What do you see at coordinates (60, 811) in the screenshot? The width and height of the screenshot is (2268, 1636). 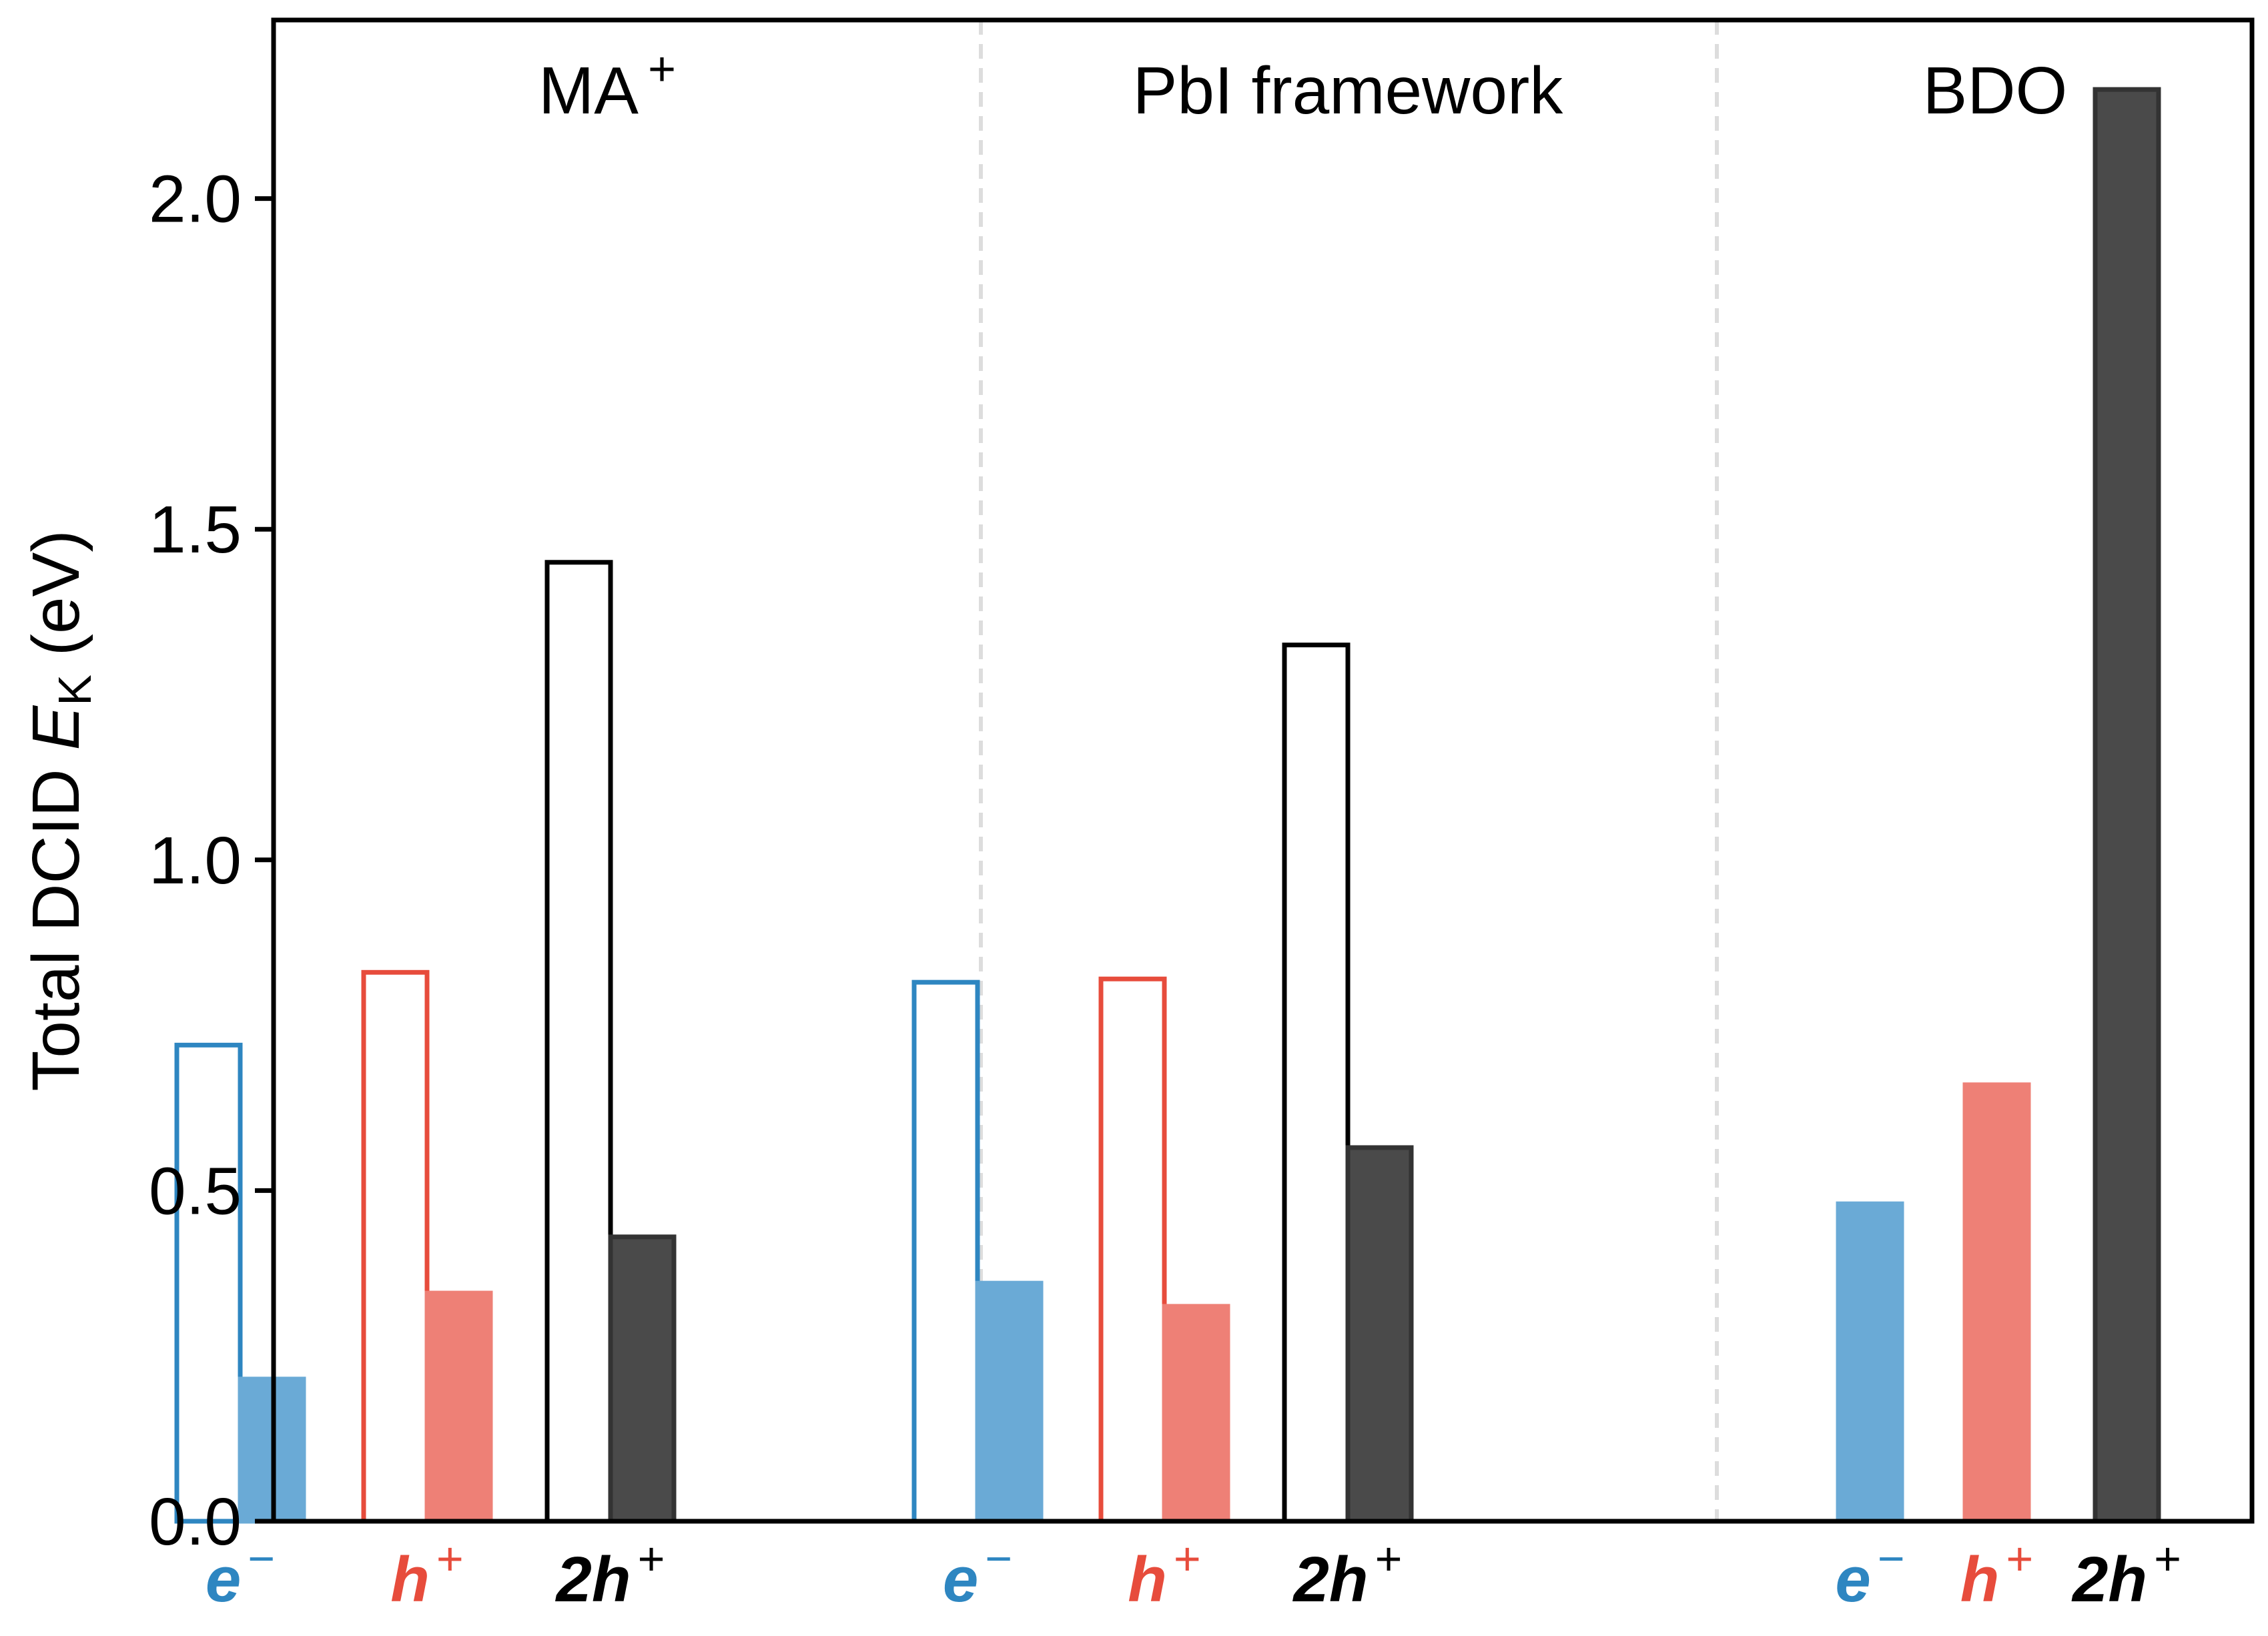 I see `y-axis-label: Total DCID EK (eV)` at bounding box center [60, 811].